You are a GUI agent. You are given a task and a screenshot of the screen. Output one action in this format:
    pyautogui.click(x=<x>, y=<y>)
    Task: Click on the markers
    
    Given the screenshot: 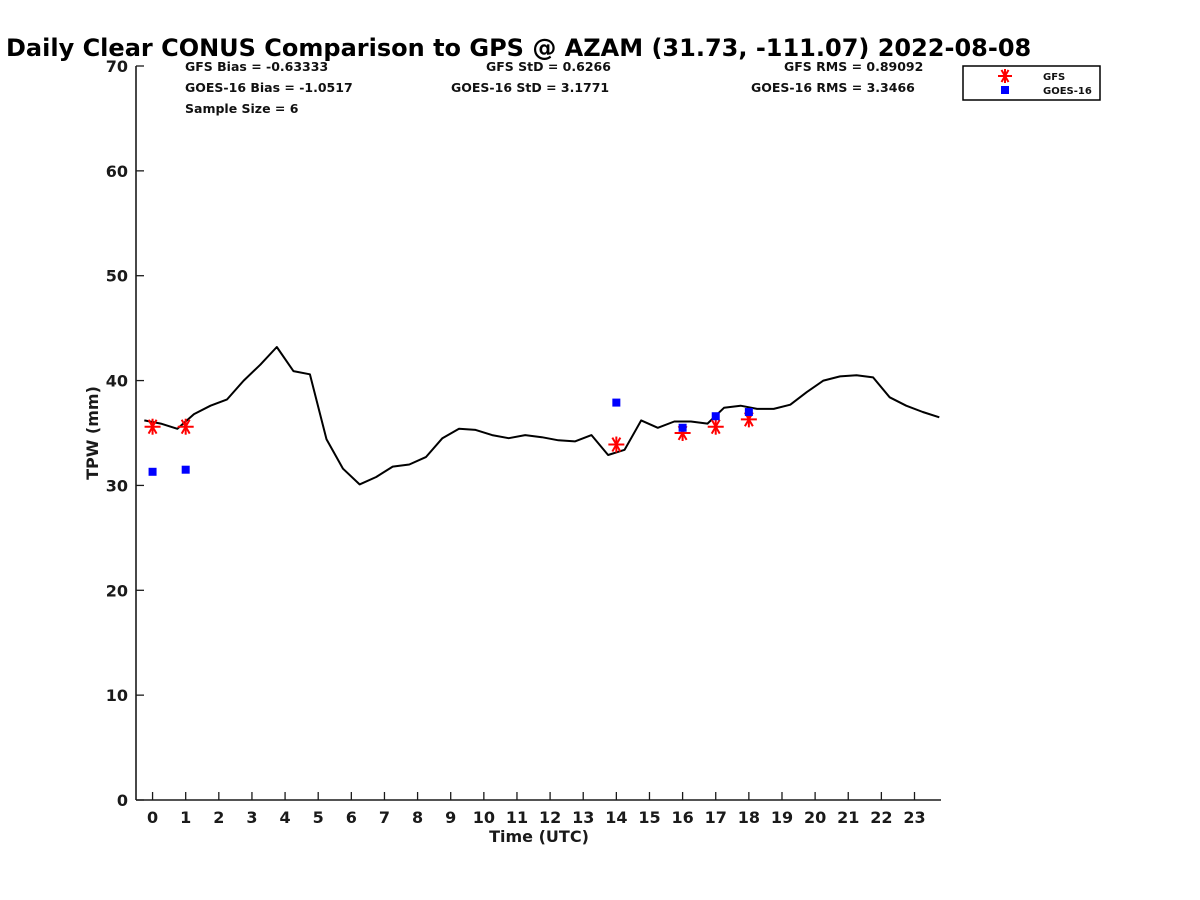 What is the action you would take?
    pyautogui.click(x=450, y=437)
    